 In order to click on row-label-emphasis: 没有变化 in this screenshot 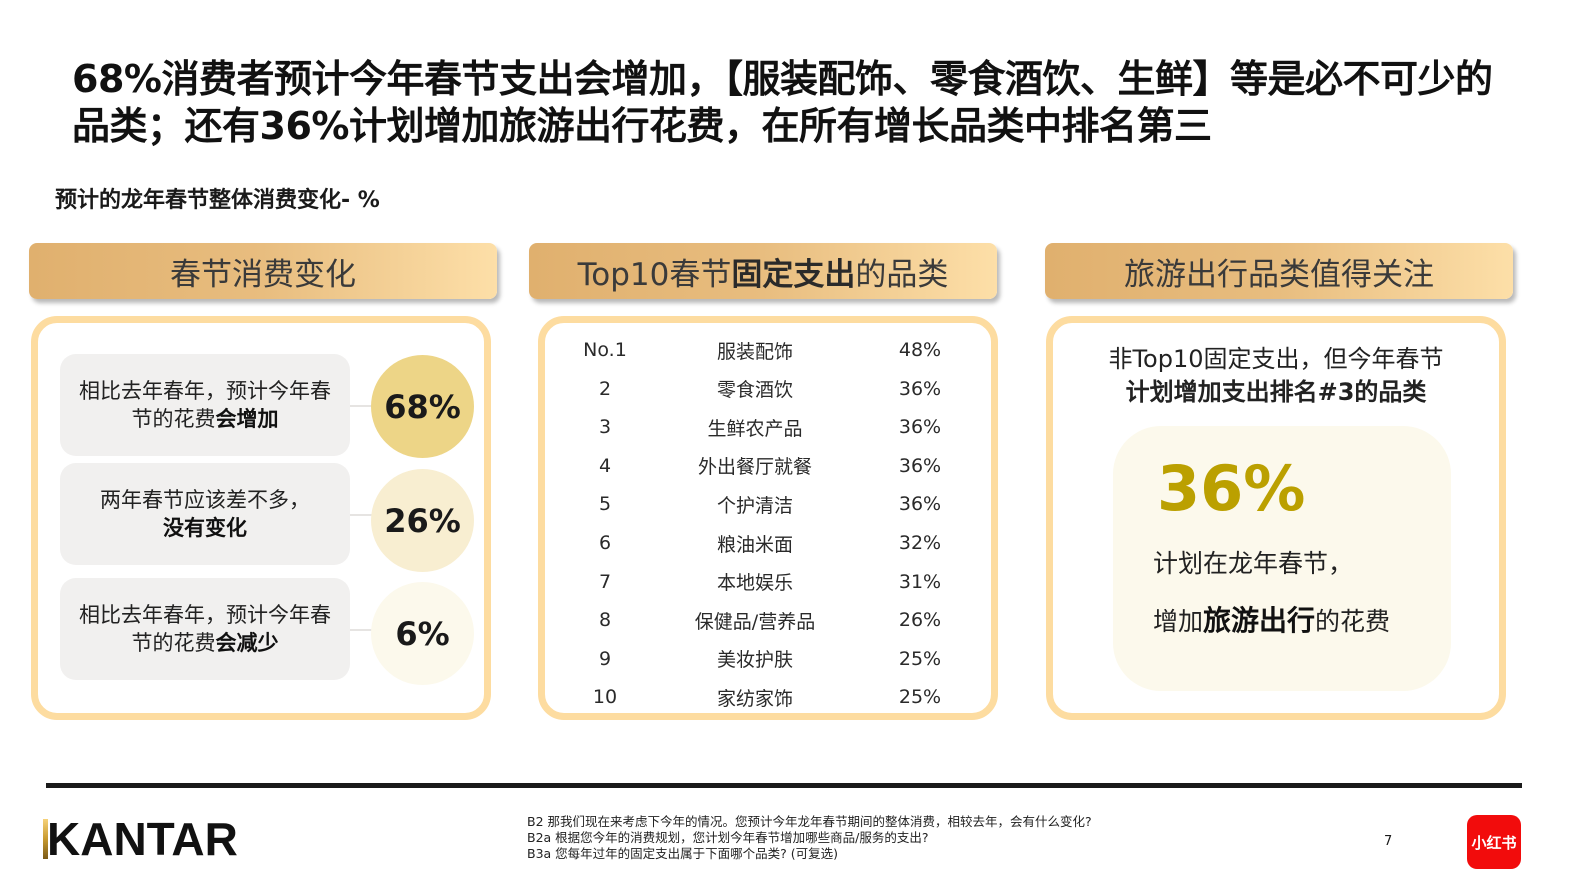, I will do `click(205, 528)`.